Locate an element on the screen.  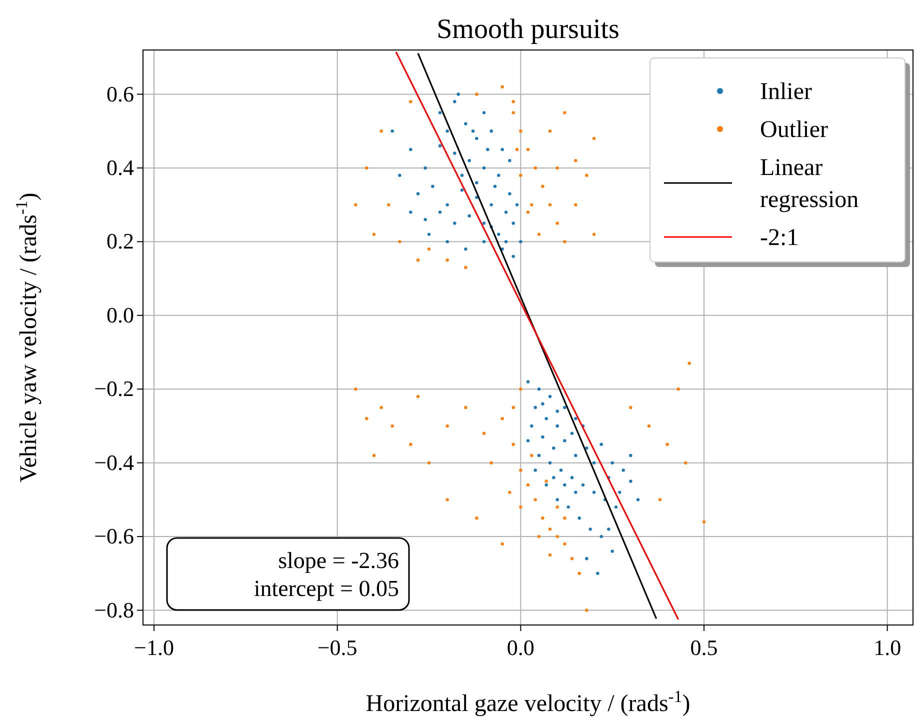
x-tick-label: 0.0 is located at coordinates (520, 647).